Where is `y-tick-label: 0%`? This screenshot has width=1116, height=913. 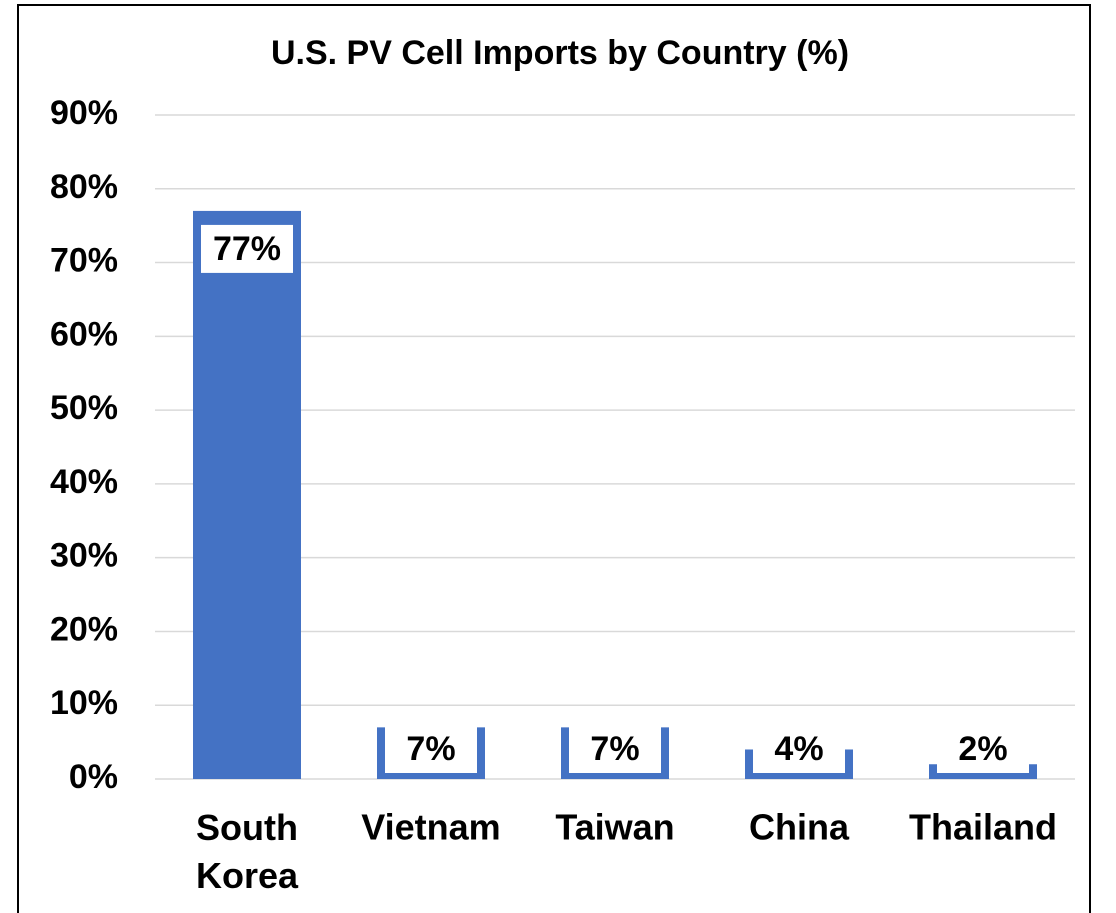 y-tick-label: 0% is located at coordinates (93, 777).